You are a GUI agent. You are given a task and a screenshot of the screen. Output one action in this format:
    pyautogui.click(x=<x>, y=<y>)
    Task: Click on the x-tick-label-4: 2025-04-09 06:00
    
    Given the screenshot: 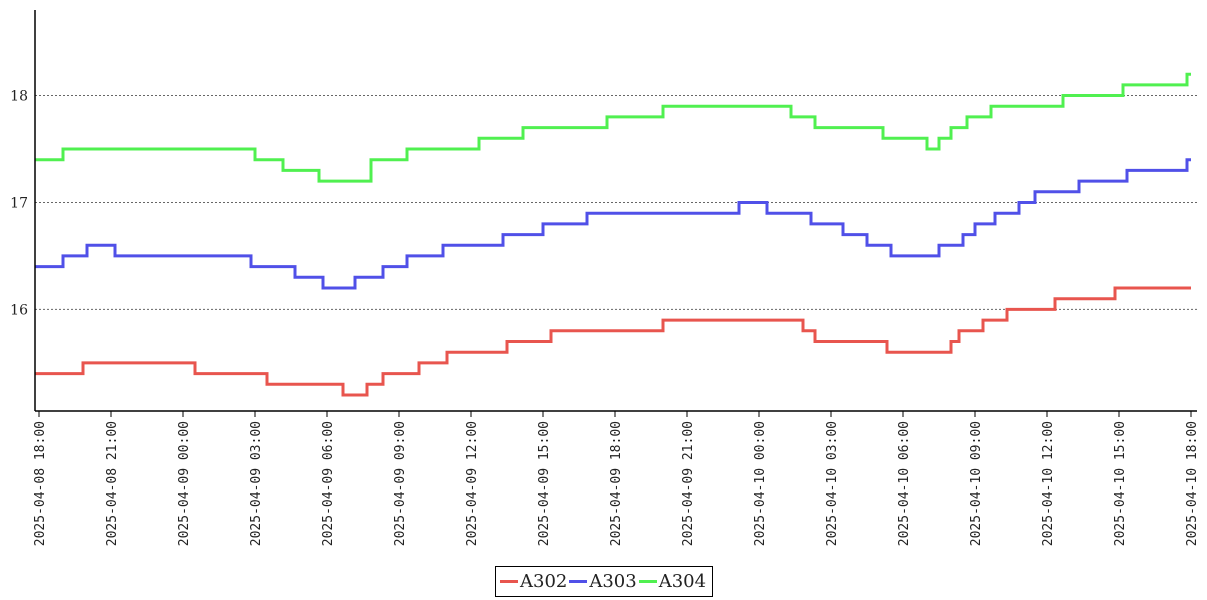 What is the action you would take?
    pyautogui.click(x=328, y=483)
    